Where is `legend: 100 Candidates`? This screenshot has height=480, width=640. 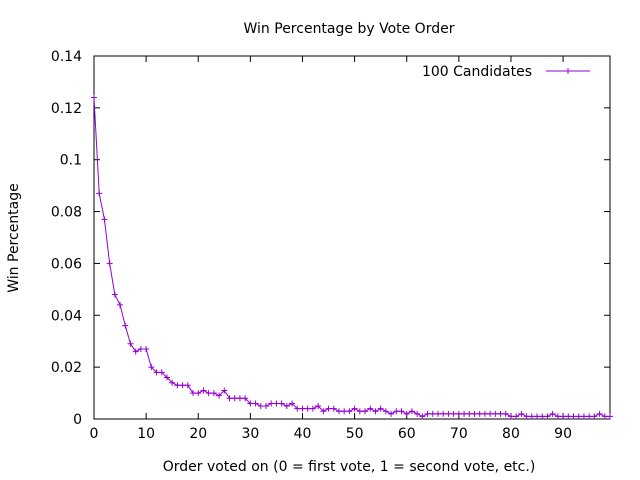 legend: 100 Candidates is located at coordinates (506, 72).